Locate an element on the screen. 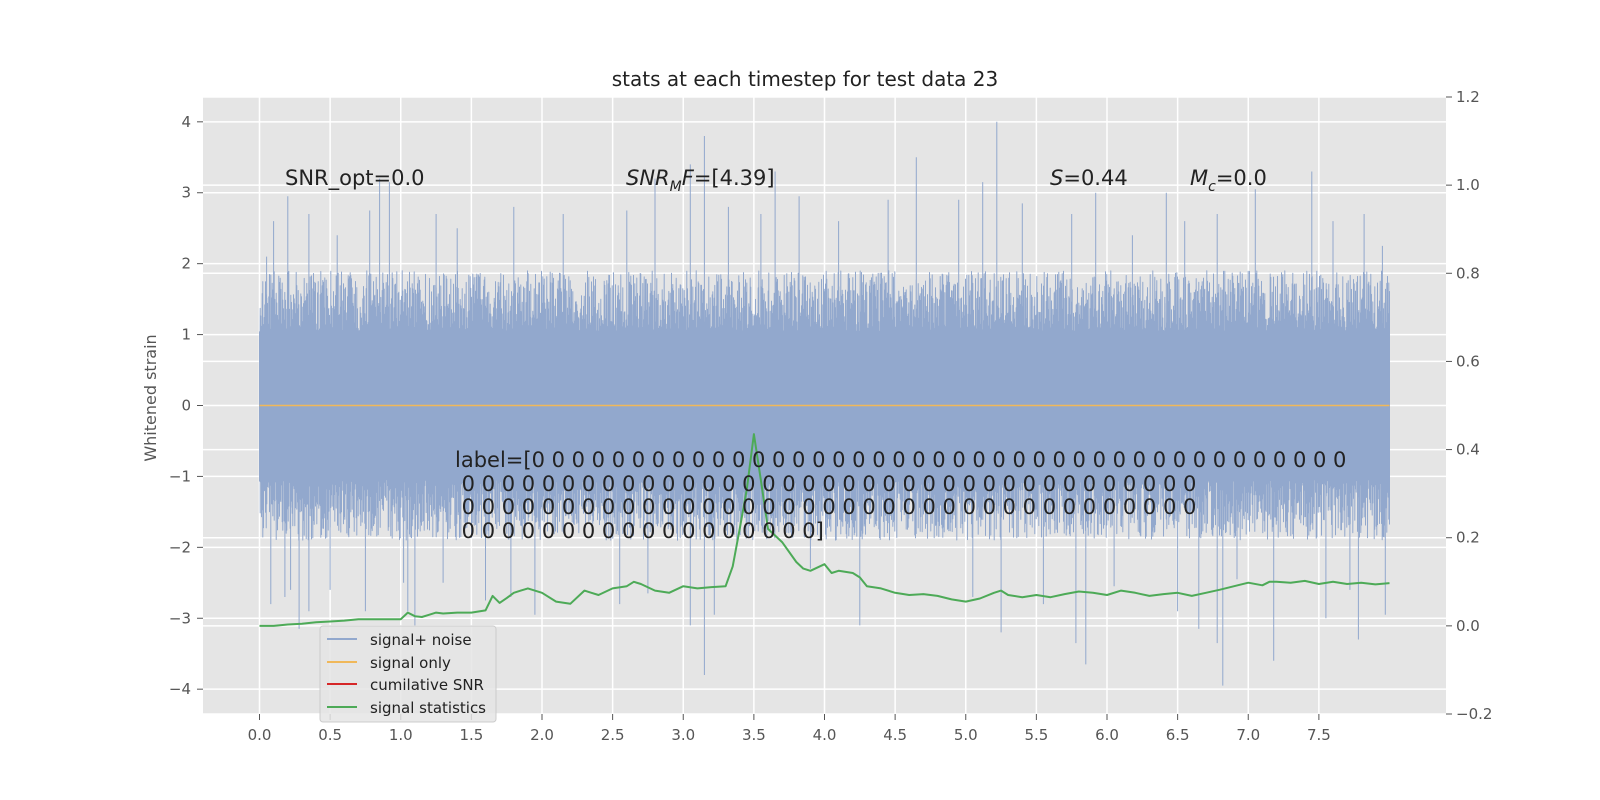 This screenshot has height=800, width=1600. y-tick-label-4: 0 is located at coordinates (186, 406).